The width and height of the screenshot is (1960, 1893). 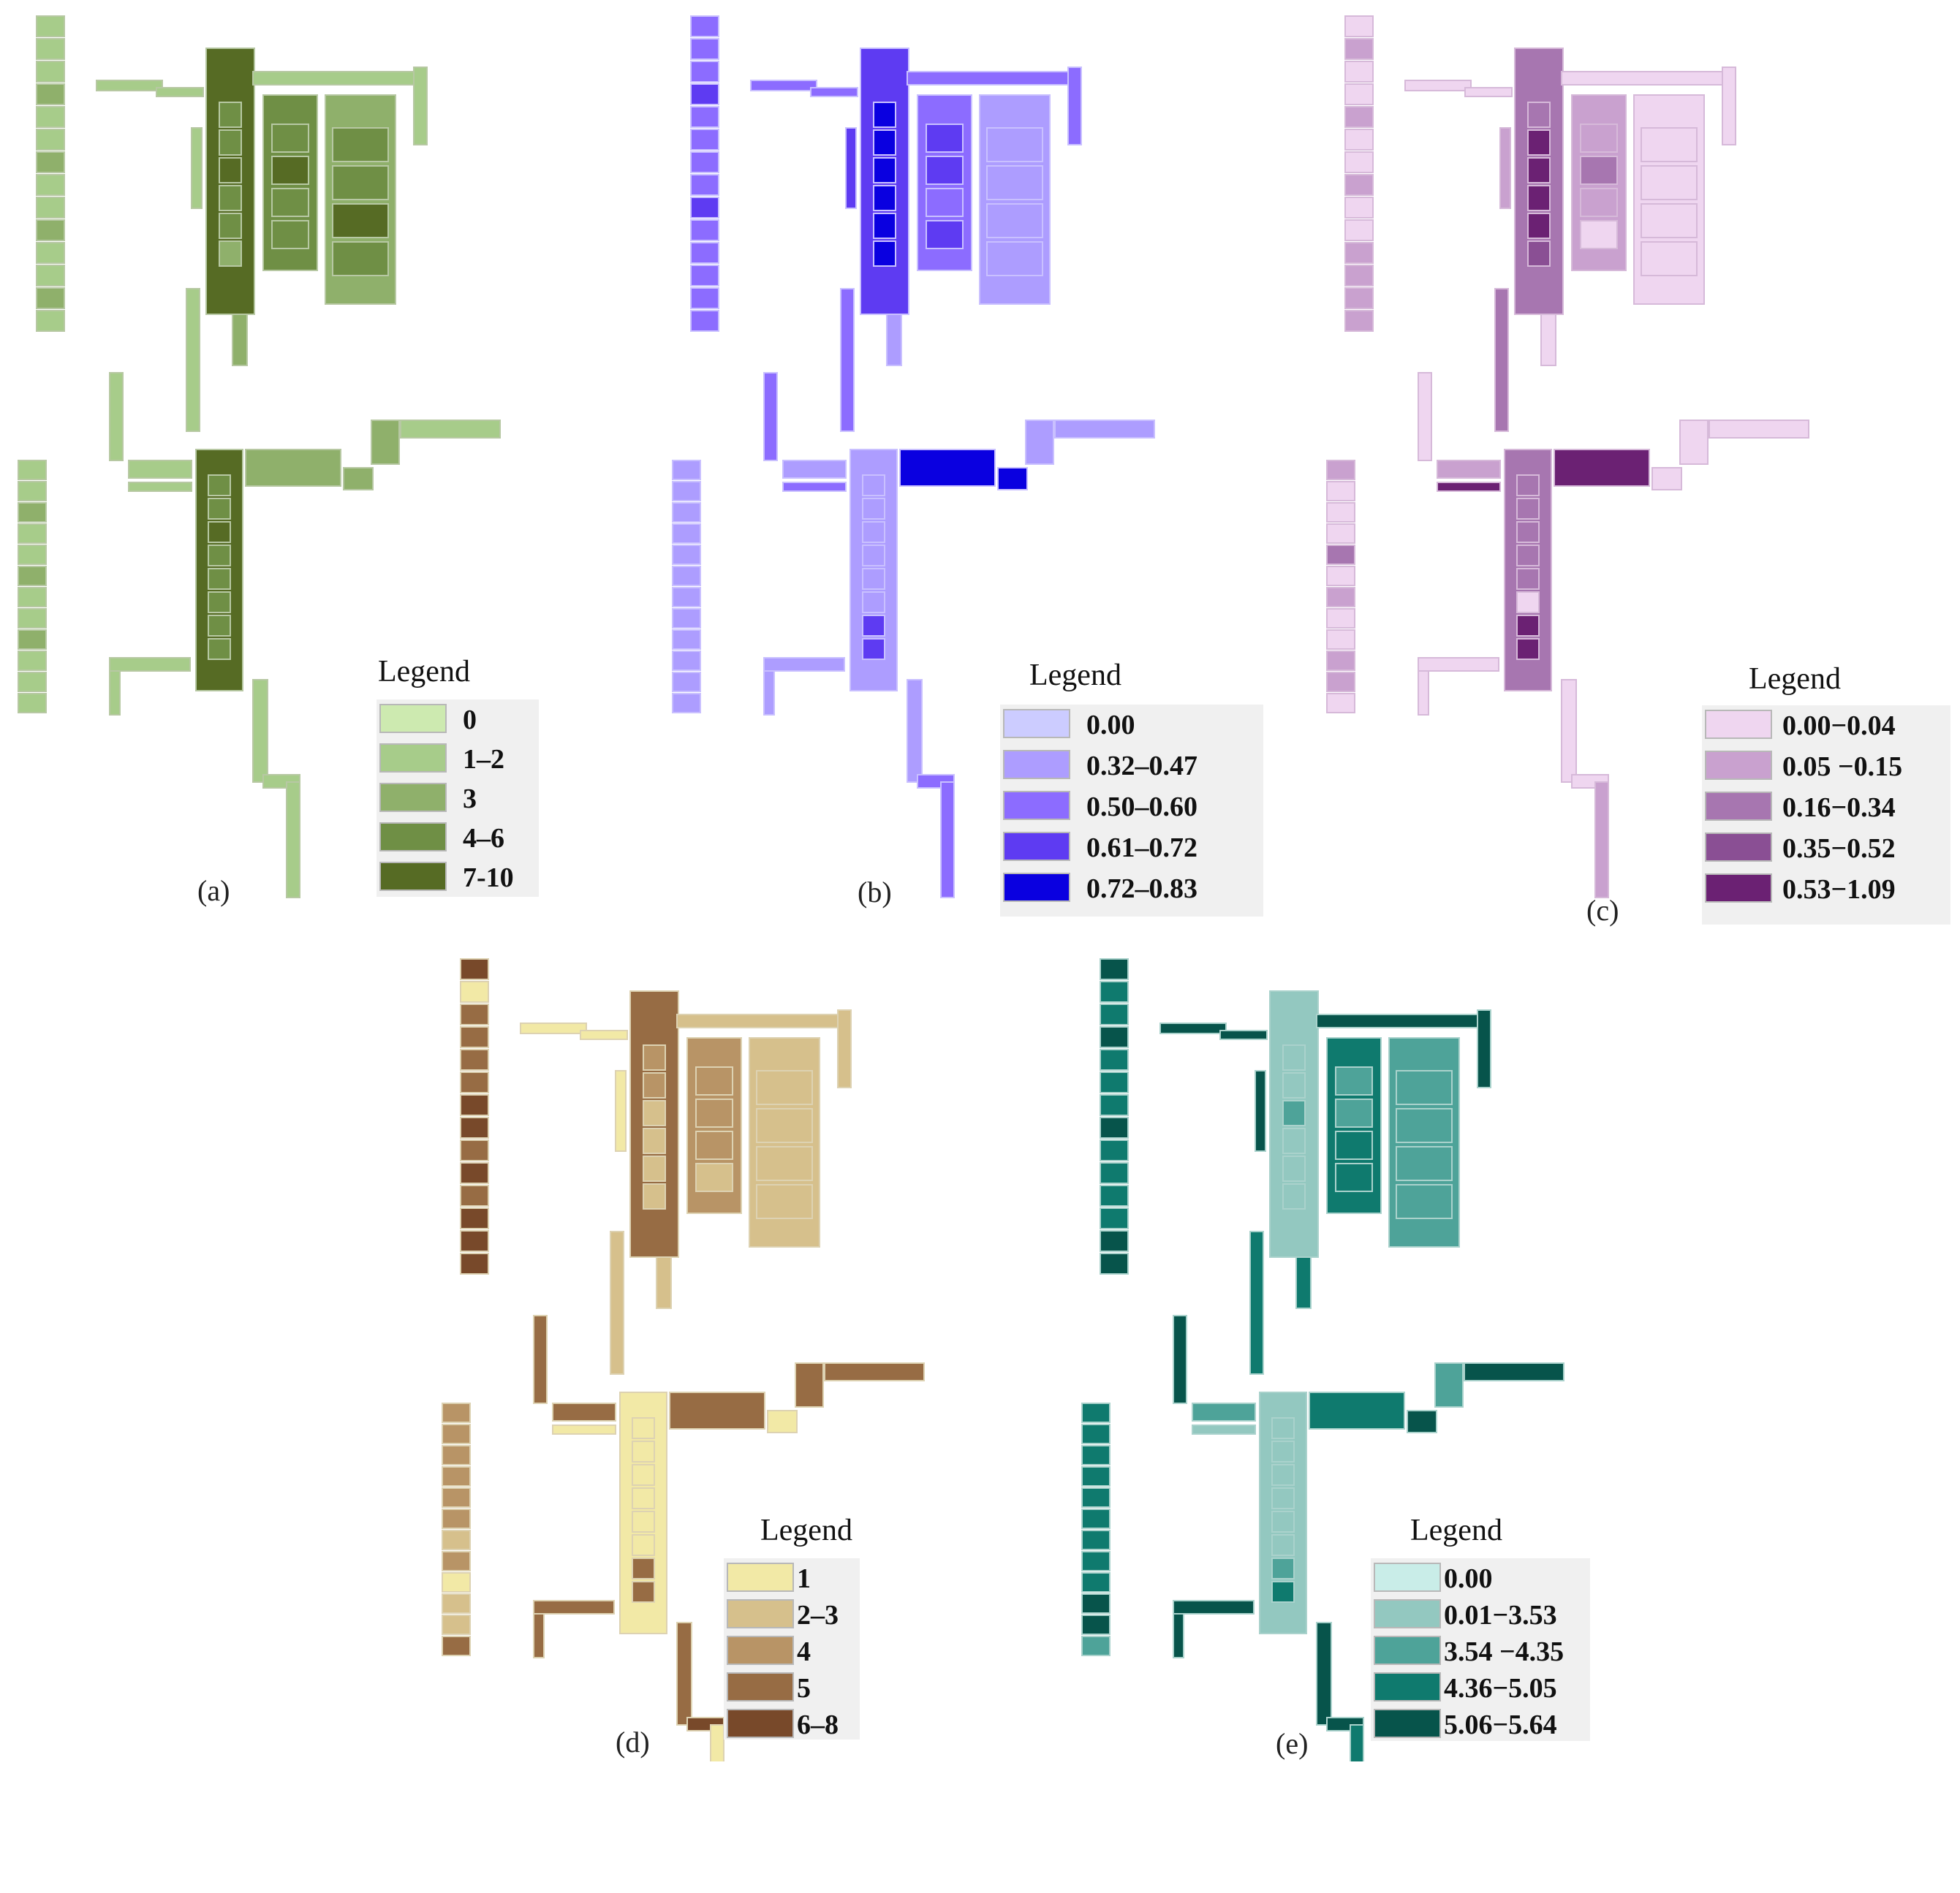 I want to click on floor-plan-map-b, so click(x=914, y=456).